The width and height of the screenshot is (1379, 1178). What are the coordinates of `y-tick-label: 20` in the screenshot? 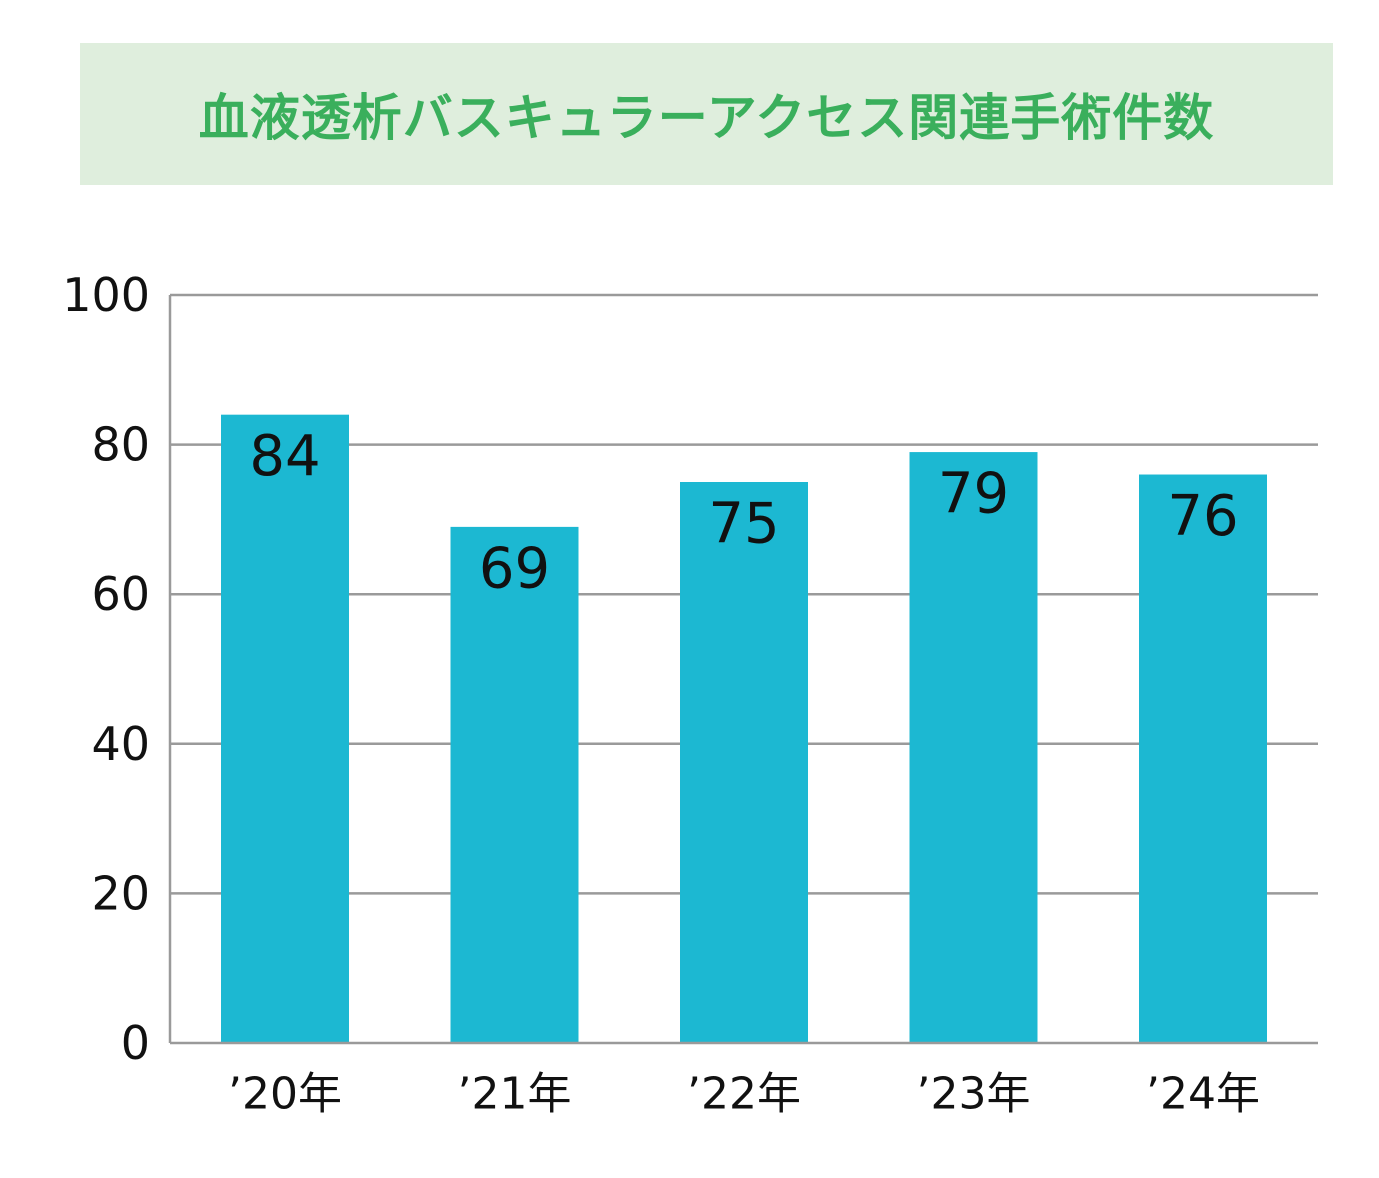 It's located at (120, 893).